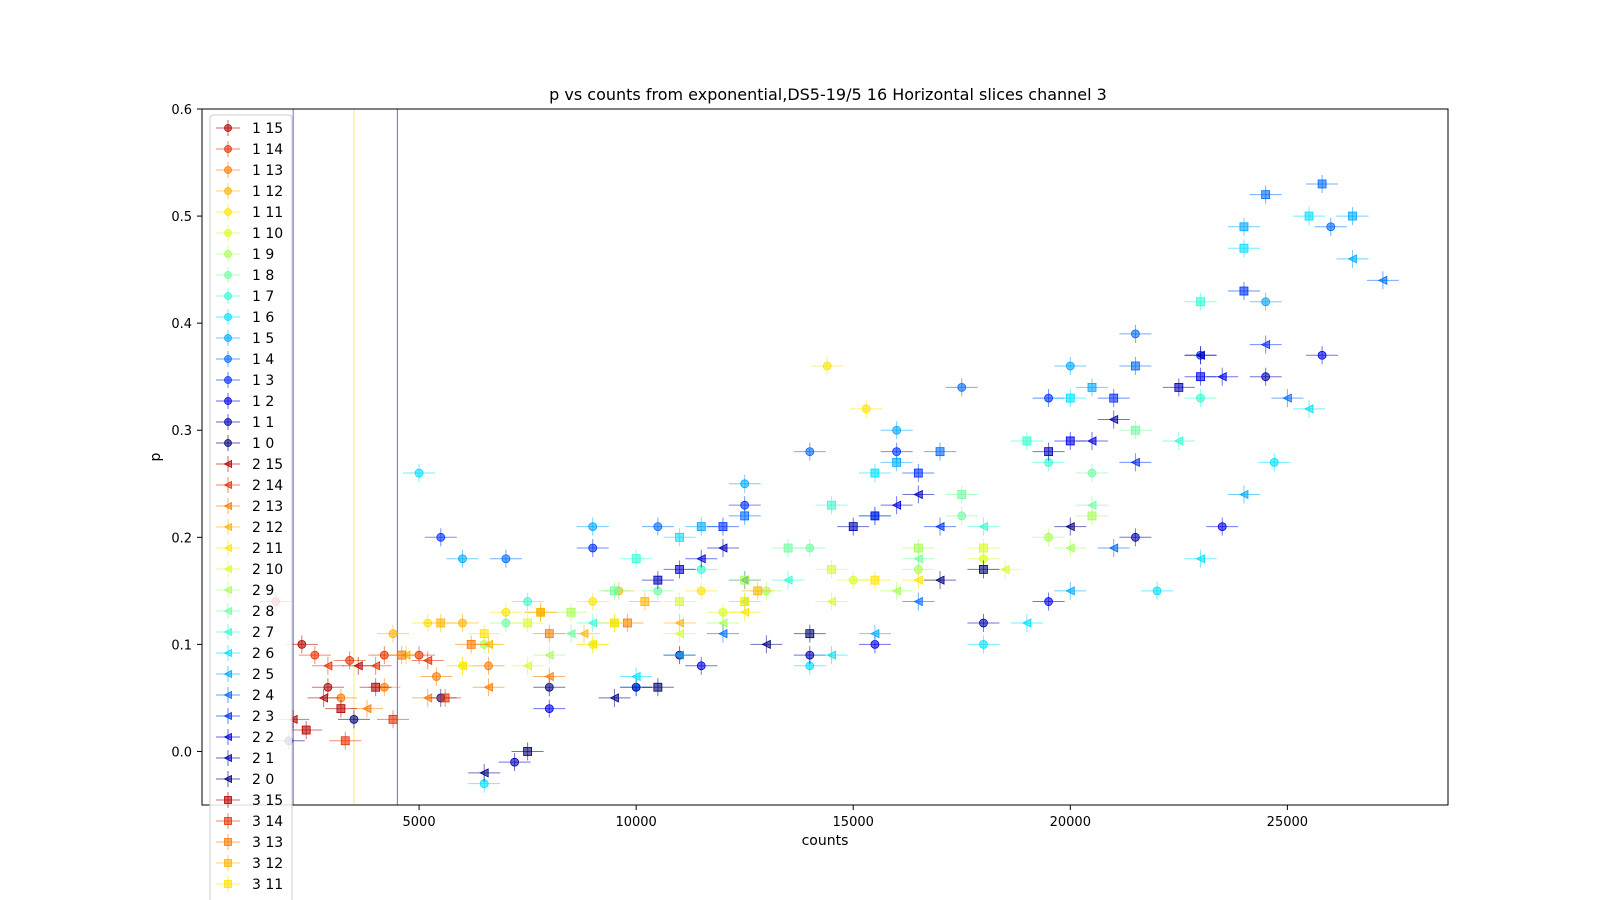 Image resolution: width=1600 pixels, height=900 pixels. What do you see at coordinates (263, 675) in the screenshot?
I see `legend-label: 2 5` at bounding box center [263, 675].